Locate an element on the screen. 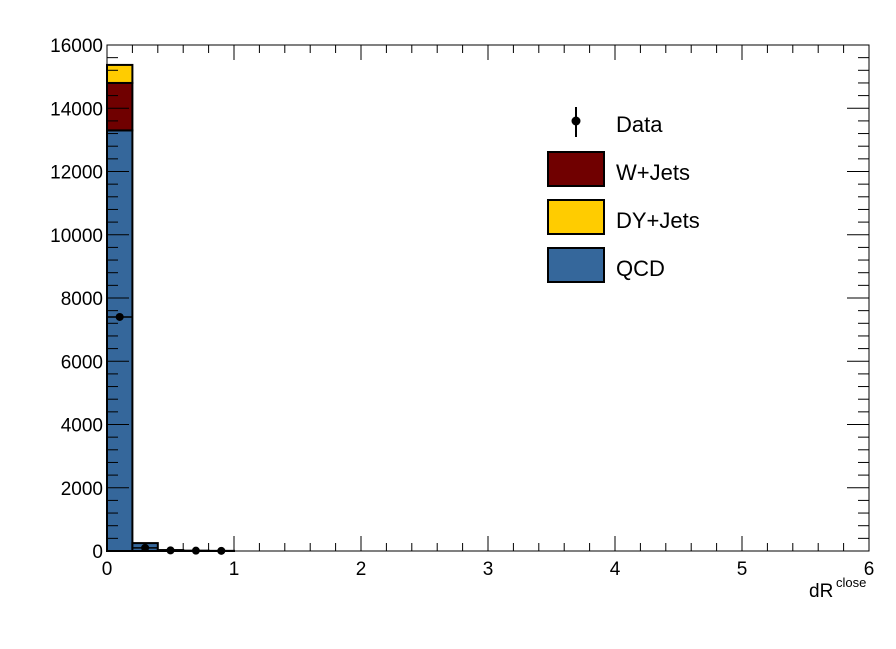 This screenshot has height=649, width=896. x-tick-label: 4 is located at coordinates (615, 569).